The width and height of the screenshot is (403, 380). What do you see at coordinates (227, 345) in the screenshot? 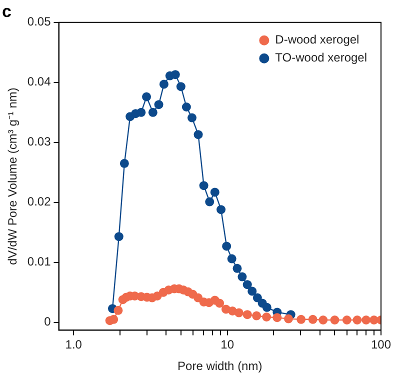
I see `x-tick-label: 10` at bounding box center [227, 345].